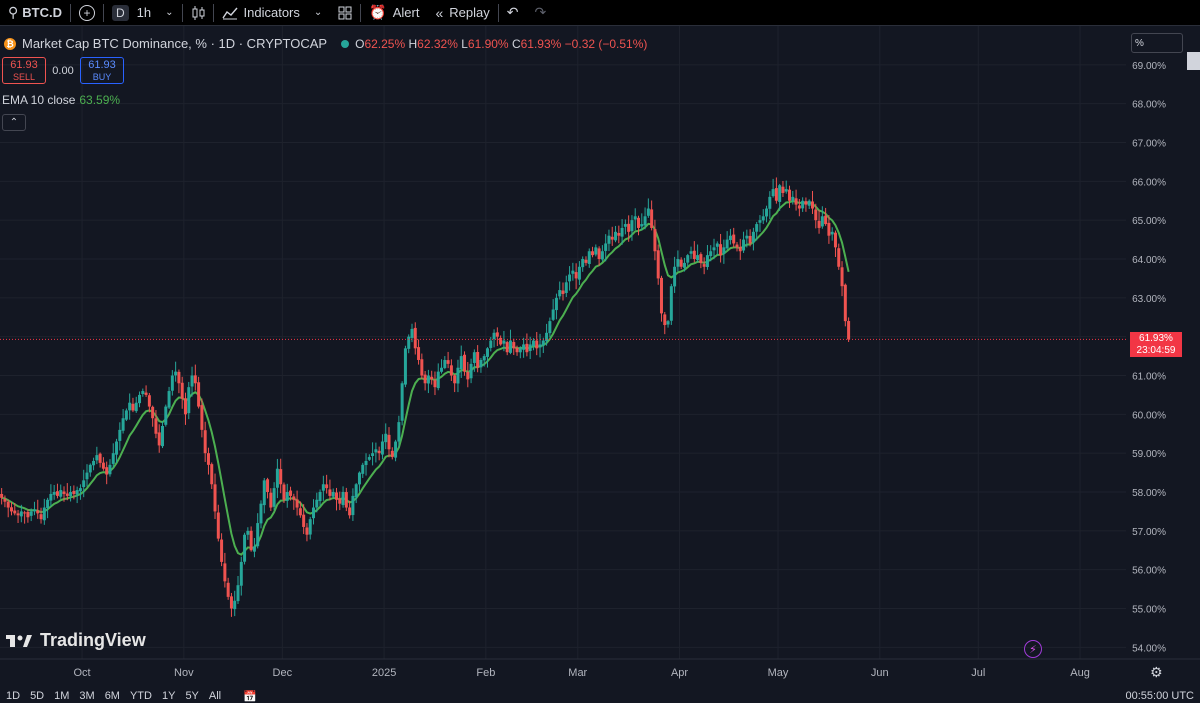 The image size is (1200, 703). What do you see at coordinates (62, 696) in the screenshot?
I see `range-button-1m: 1M` at bounding box center [62, 696].